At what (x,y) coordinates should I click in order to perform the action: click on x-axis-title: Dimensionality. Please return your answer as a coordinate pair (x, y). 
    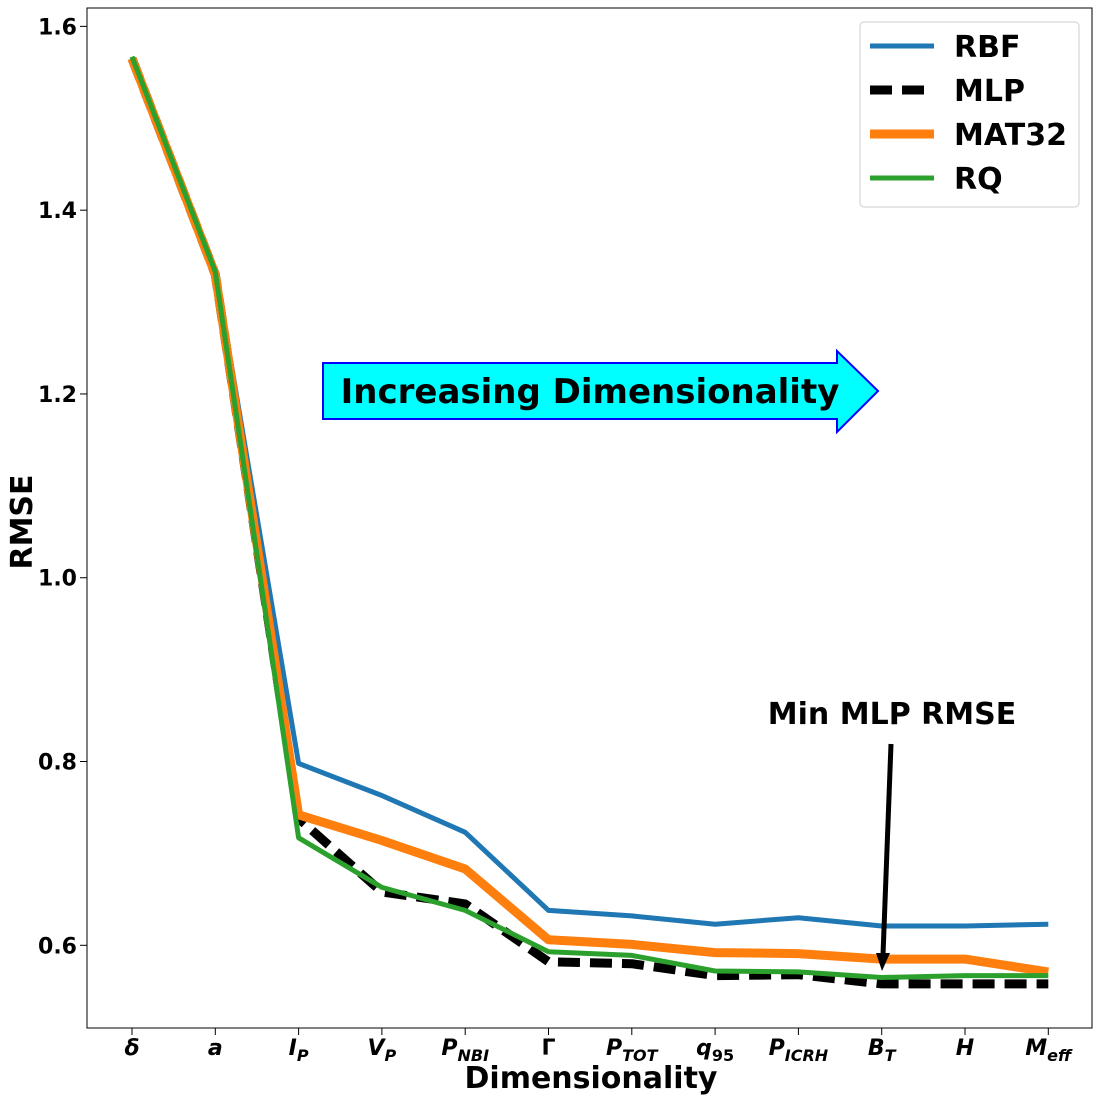
    Looking at the image, I should click on (591, 1078).